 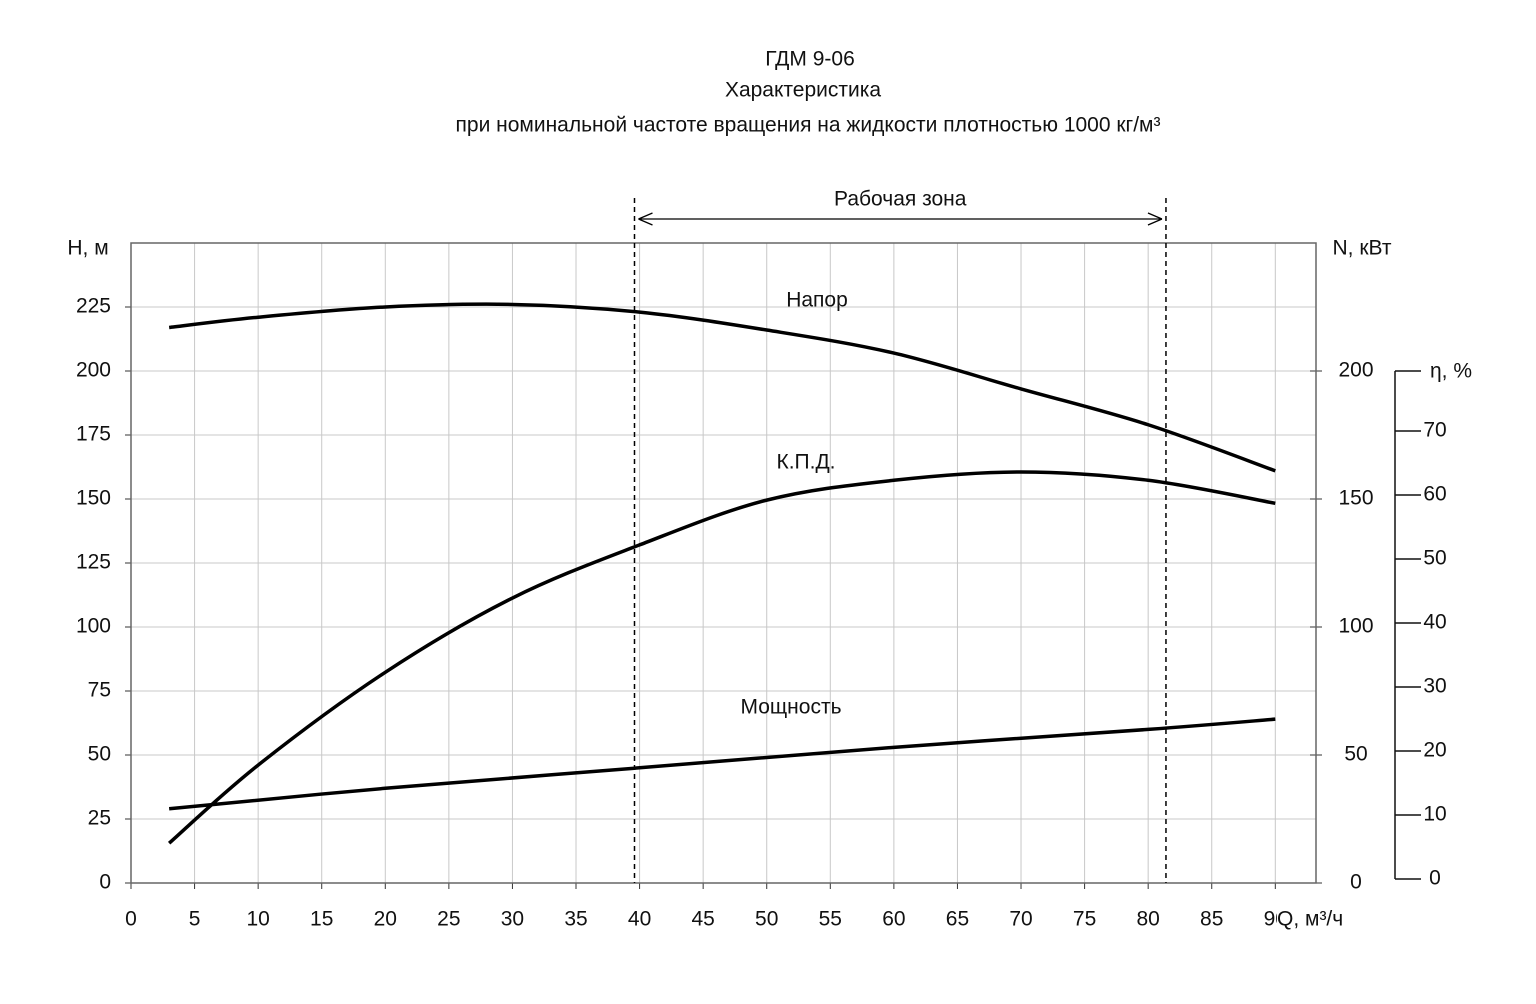 What do you see at coordinates (805, 462) in the screenshot?
I see `curve-label: К.П.Д.` at bounding box center [805, 462].